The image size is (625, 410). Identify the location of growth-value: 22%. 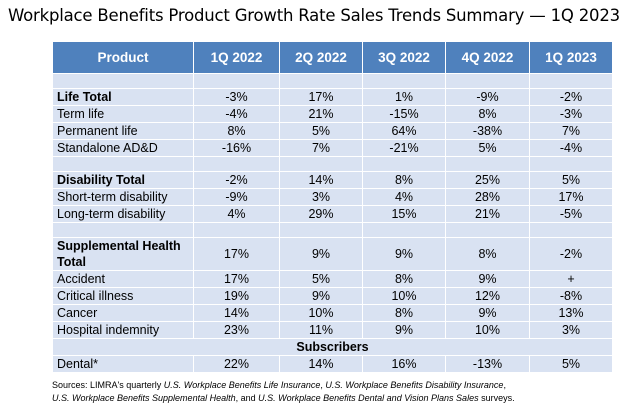
(236, 364).